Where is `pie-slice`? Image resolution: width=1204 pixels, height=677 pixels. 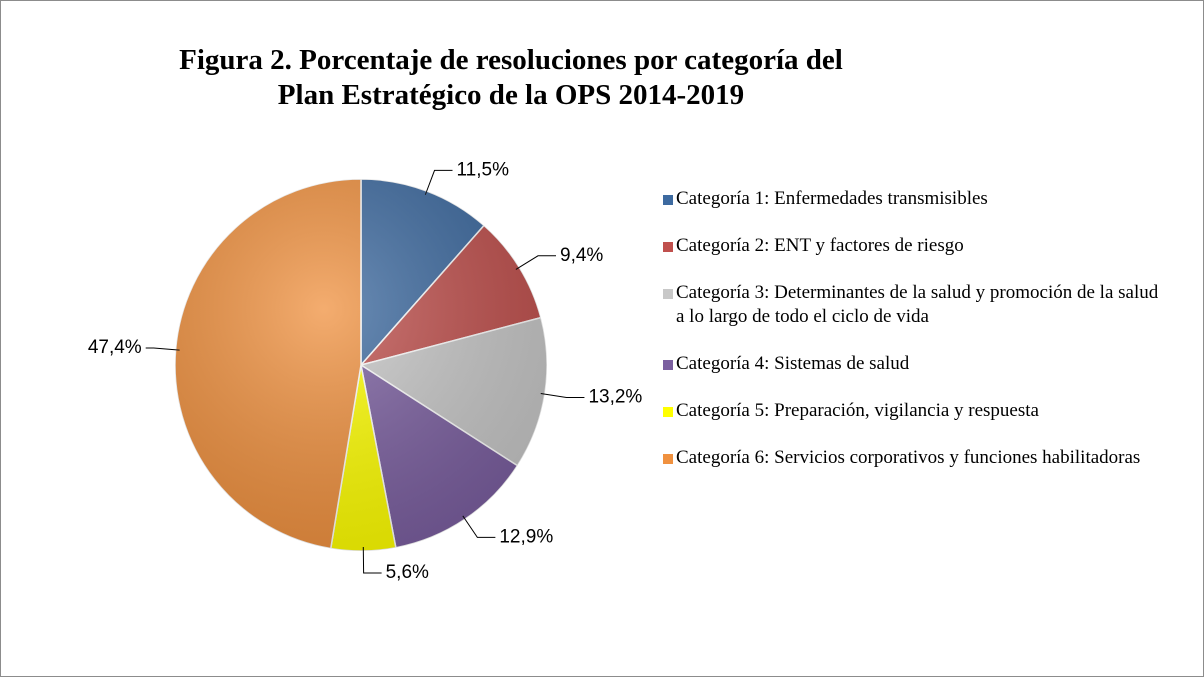
pie-slice is located at coordinates (268, 364).